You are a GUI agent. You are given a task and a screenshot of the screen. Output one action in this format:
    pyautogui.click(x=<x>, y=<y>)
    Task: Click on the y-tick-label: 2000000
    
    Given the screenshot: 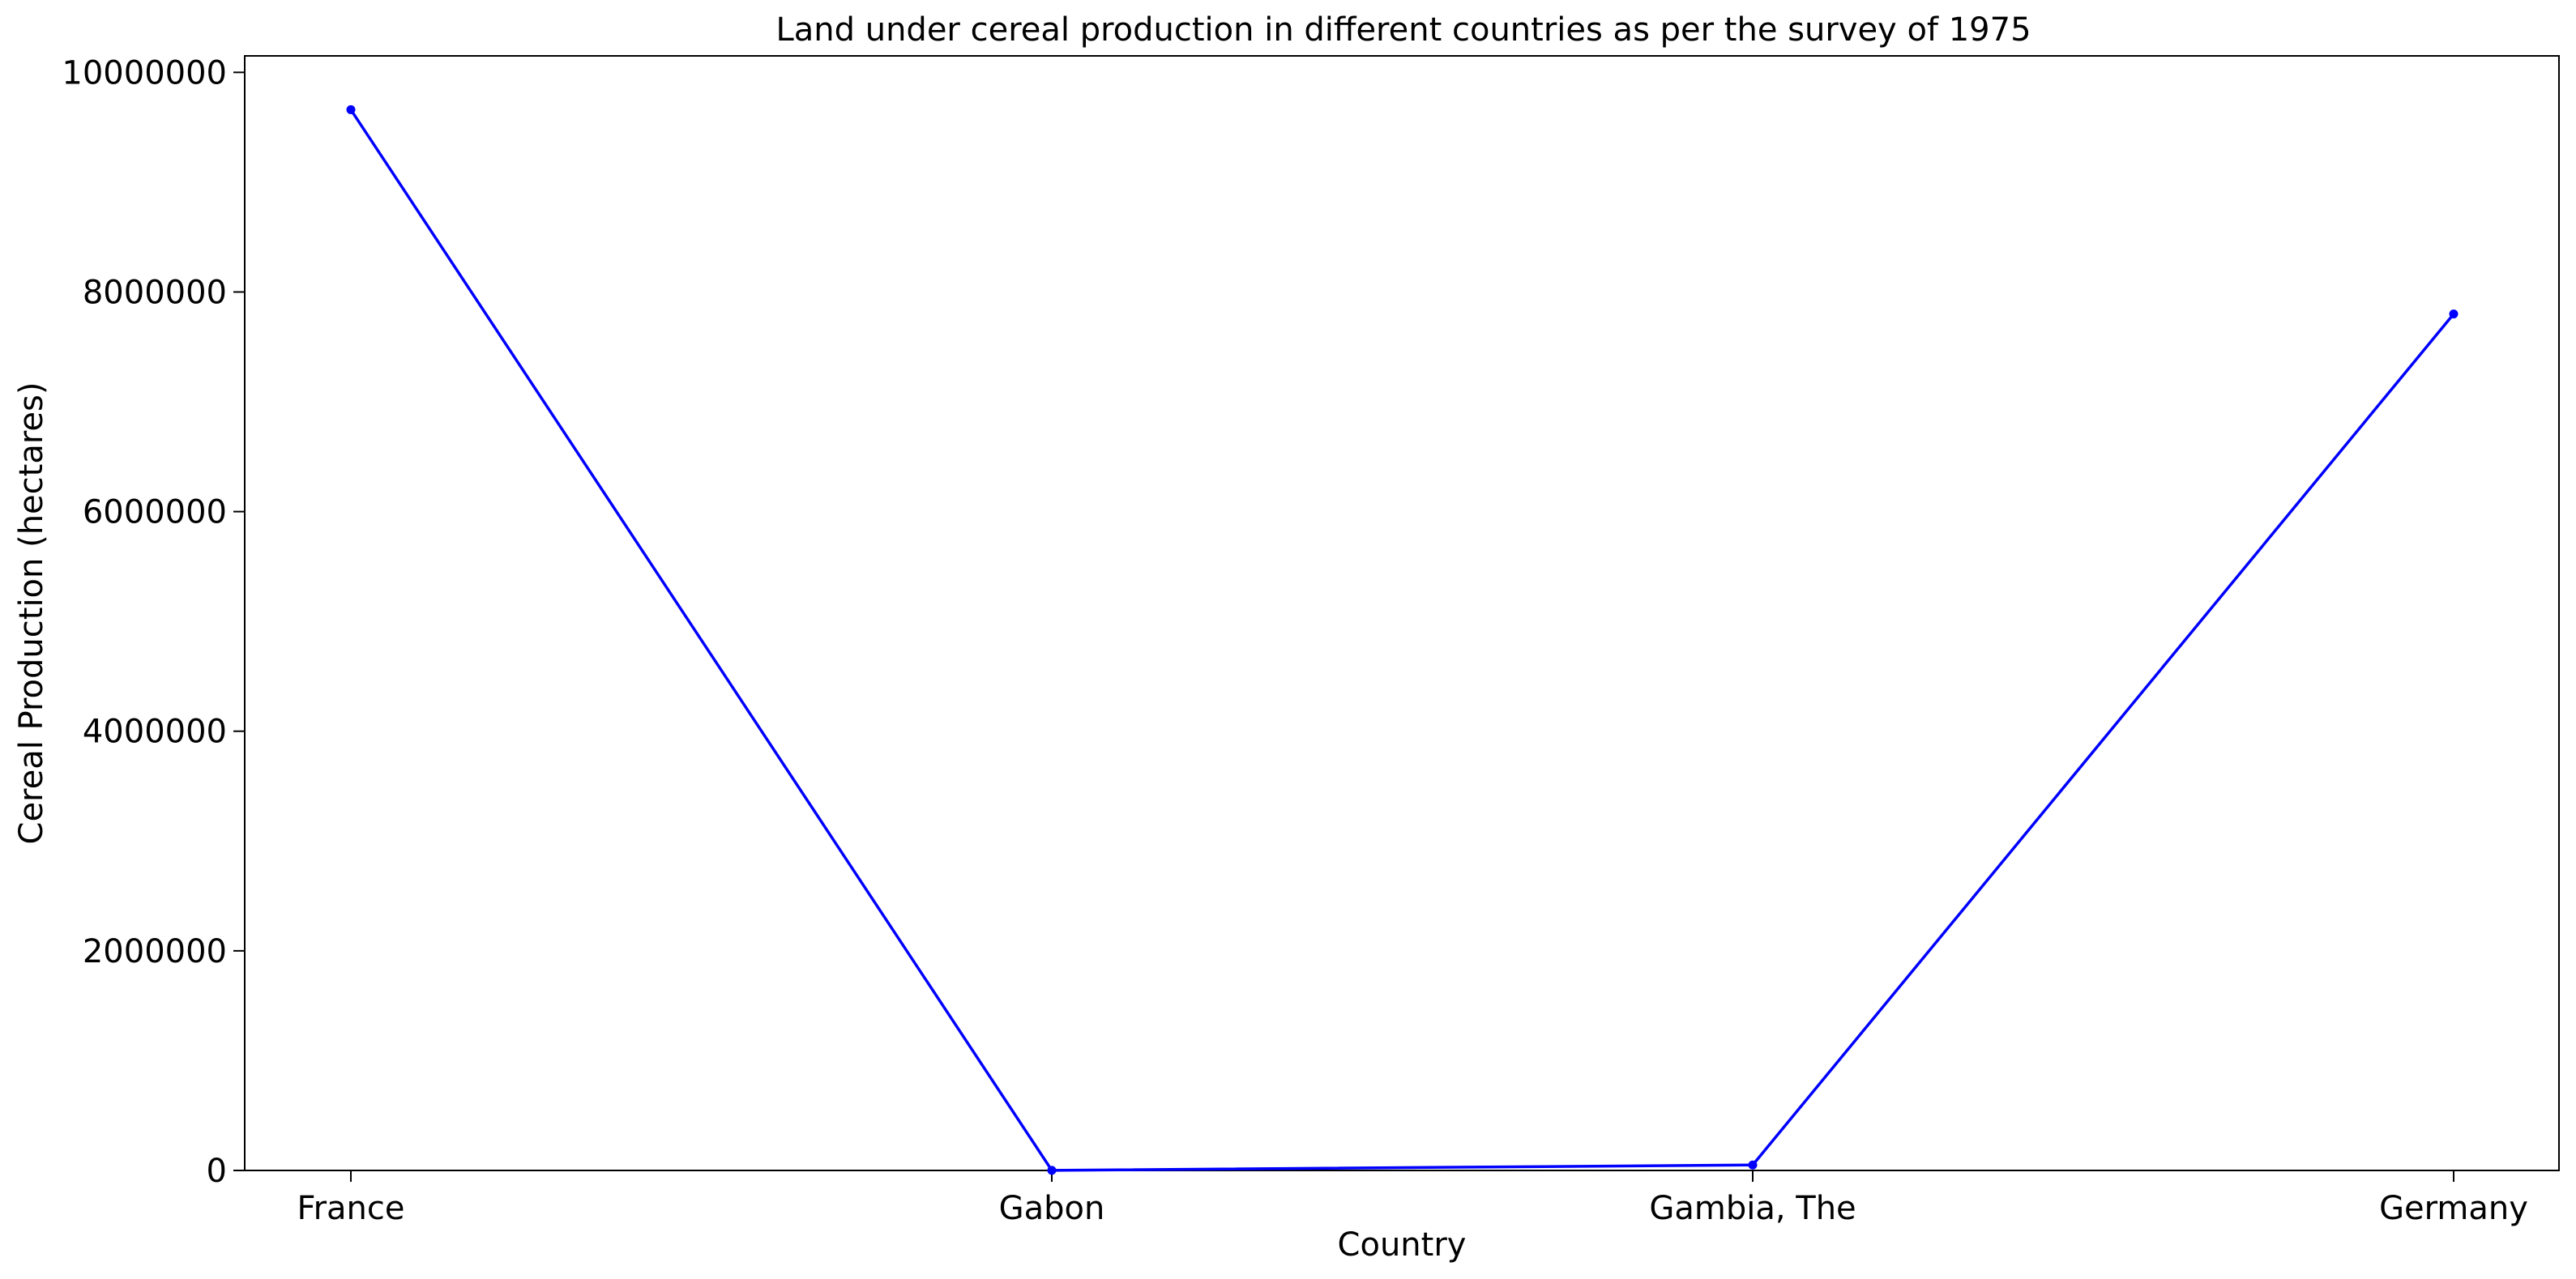 What is the action you would take?
    pyautogui.click(x=155, y=951)
    